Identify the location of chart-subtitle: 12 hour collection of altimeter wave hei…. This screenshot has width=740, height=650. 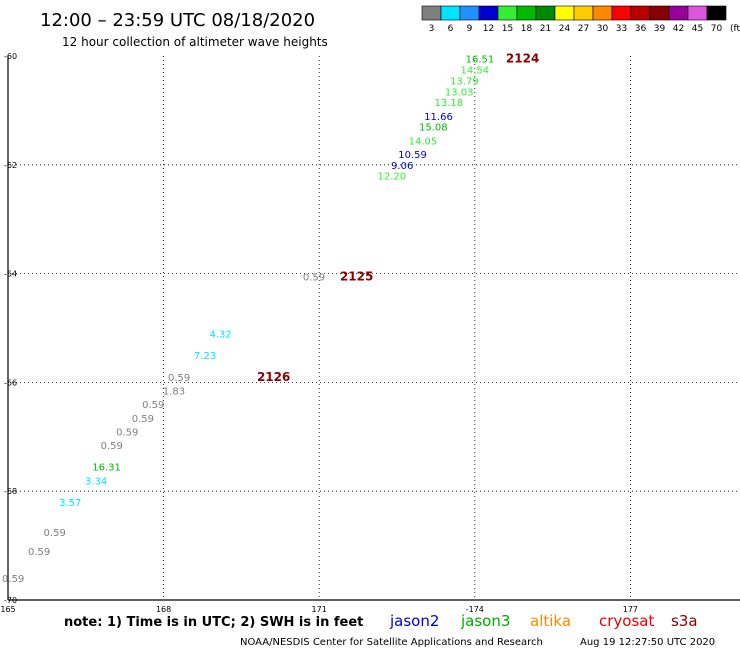
(195, 42).